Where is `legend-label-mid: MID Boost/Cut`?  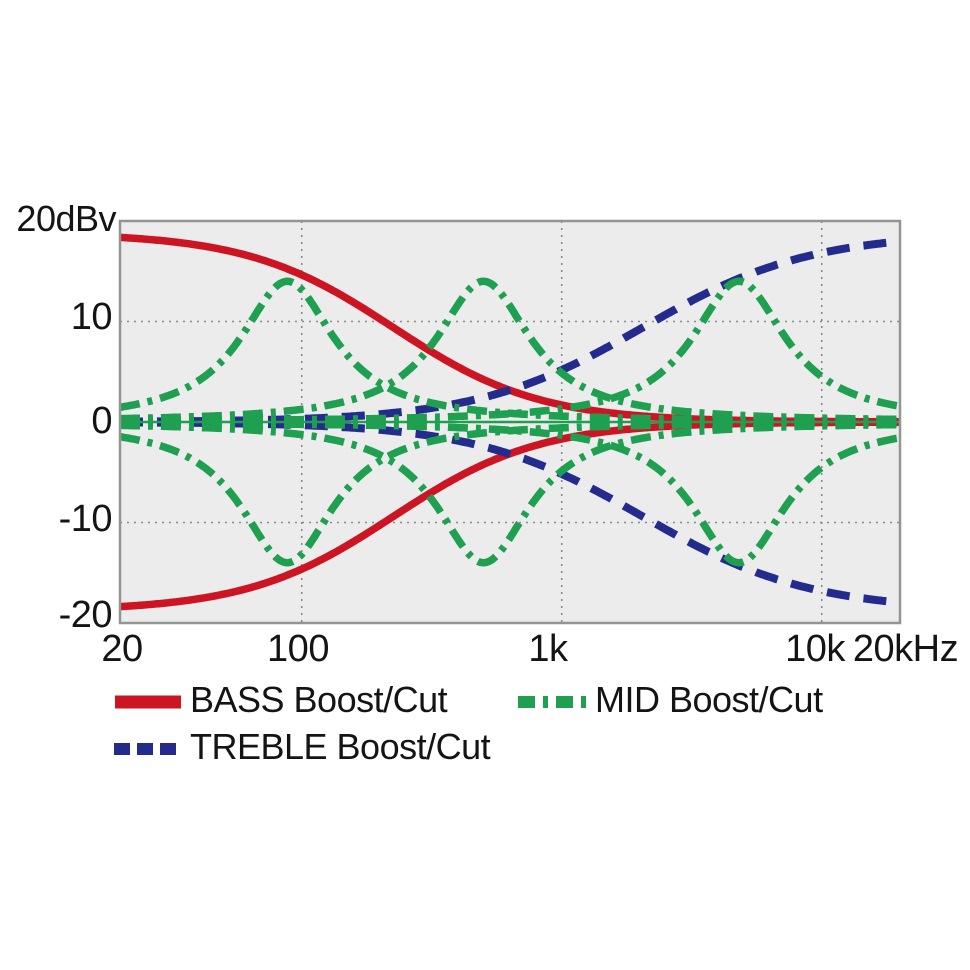
legend-label-mid: MID Boost/Cut is located at coordinates (709, 699).